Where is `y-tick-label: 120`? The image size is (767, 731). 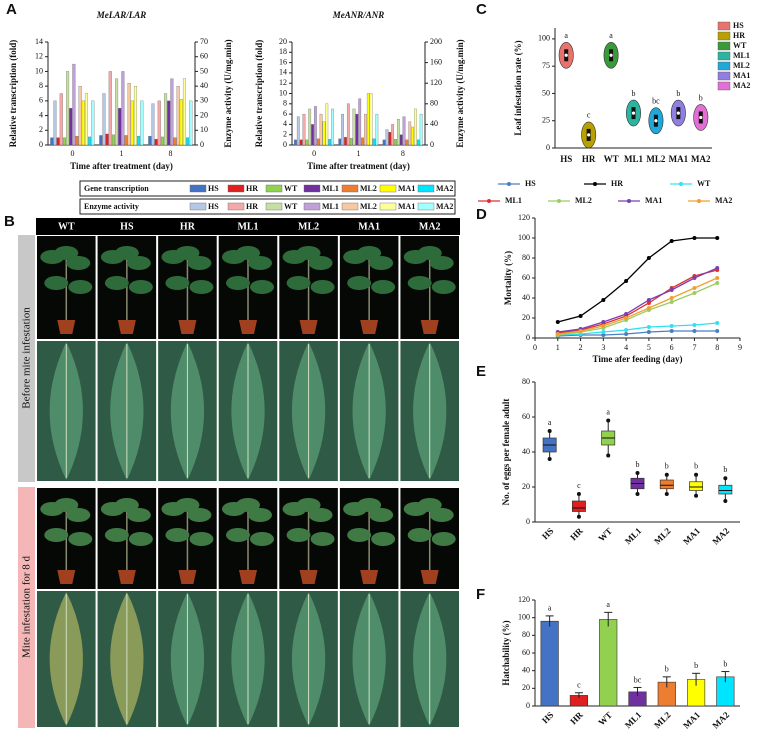
y-tick-label: 120 is located at coordinates (524, 217).